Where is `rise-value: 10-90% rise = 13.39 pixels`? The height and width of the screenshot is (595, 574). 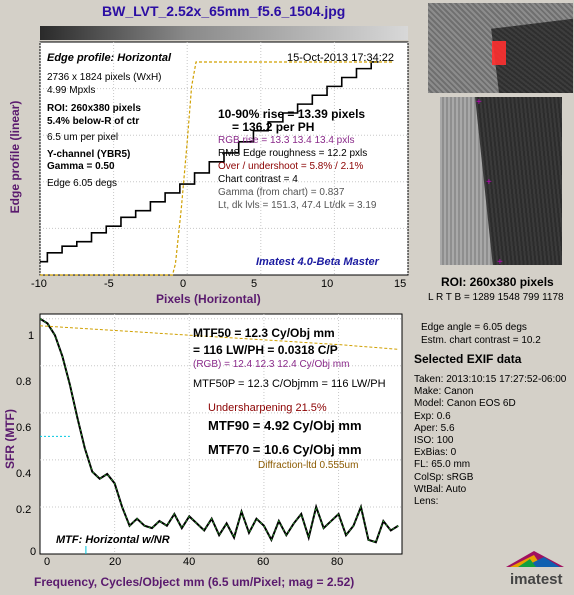
rise-value: 10-90% rise = 13.39 pixels is located at coordinates (292, 114).